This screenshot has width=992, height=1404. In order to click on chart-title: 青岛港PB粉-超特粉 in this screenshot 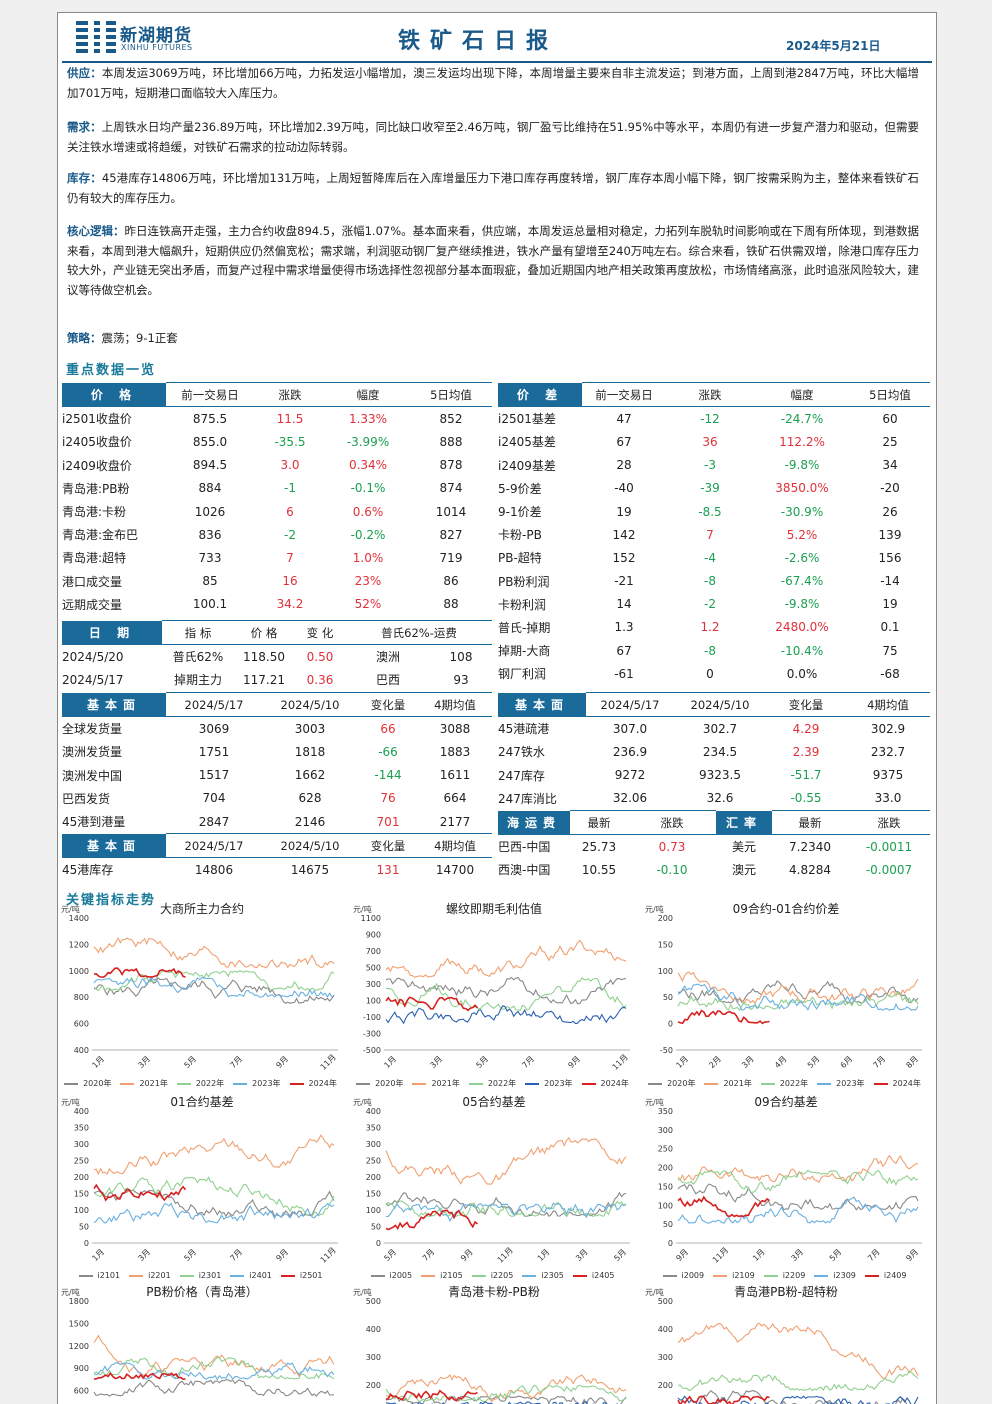, I will do `click(786, 1292)`.